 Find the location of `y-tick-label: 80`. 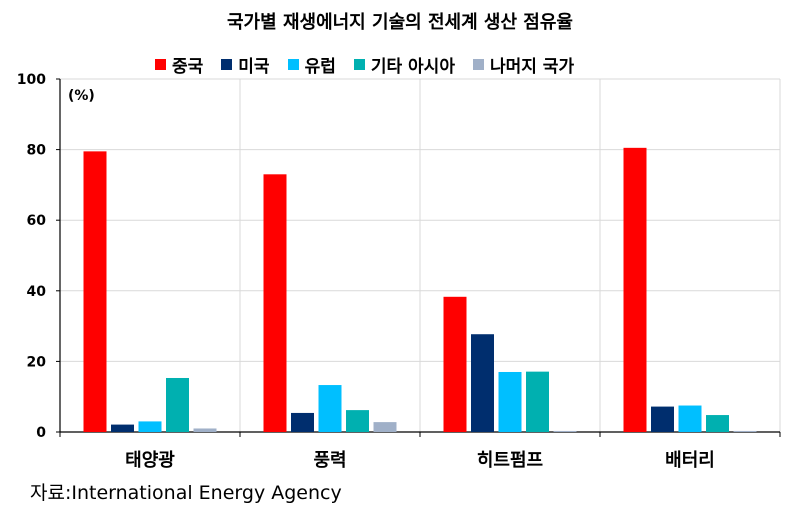

y-tick-label: 80 is located at coordinates (37, 151).